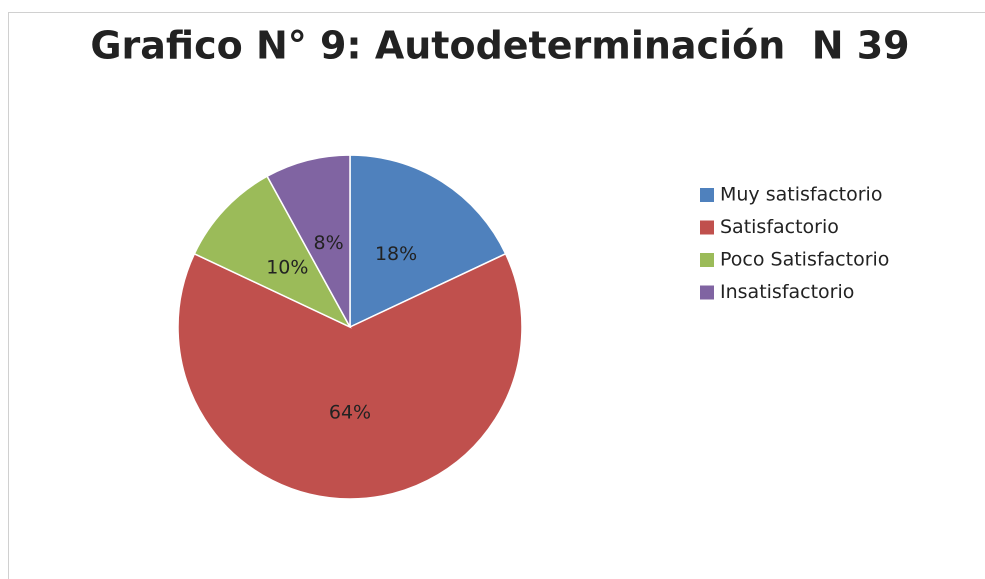 The image size is (985, 579). What do you see at coordinates (287, 268) in the screenshot?
I see `data-label: 10%` at bounding box center [287, 268].